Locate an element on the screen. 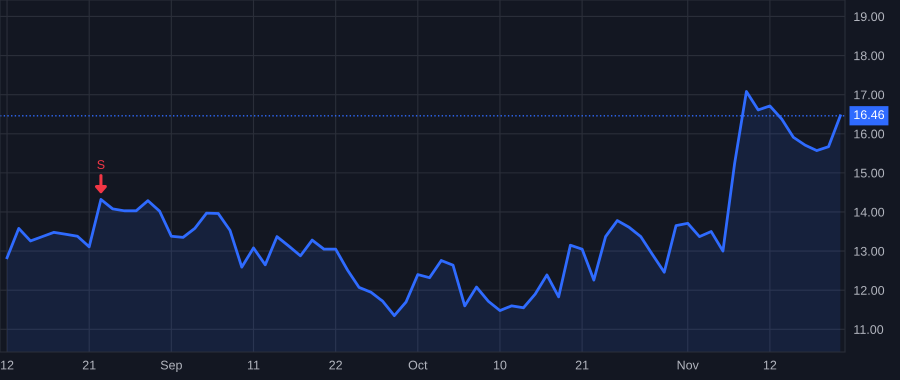  y-tick-label: 19.00 is located at coordinates (869, 17).